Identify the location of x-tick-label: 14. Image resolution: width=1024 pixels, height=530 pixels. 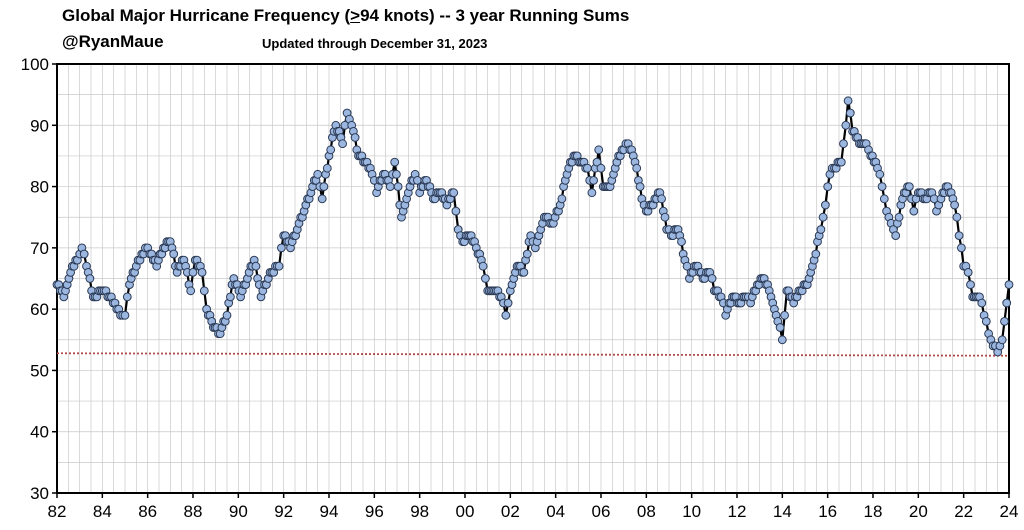
(782, 511).